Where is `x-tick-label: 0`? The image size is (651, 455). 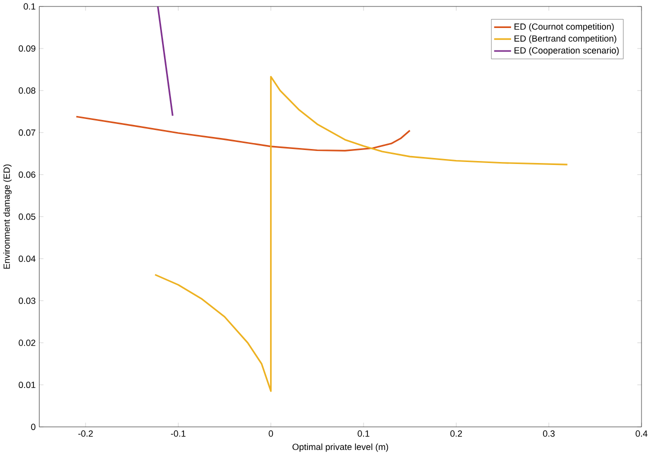 x-tick-label: 0 is located at coordinates (271, 433).